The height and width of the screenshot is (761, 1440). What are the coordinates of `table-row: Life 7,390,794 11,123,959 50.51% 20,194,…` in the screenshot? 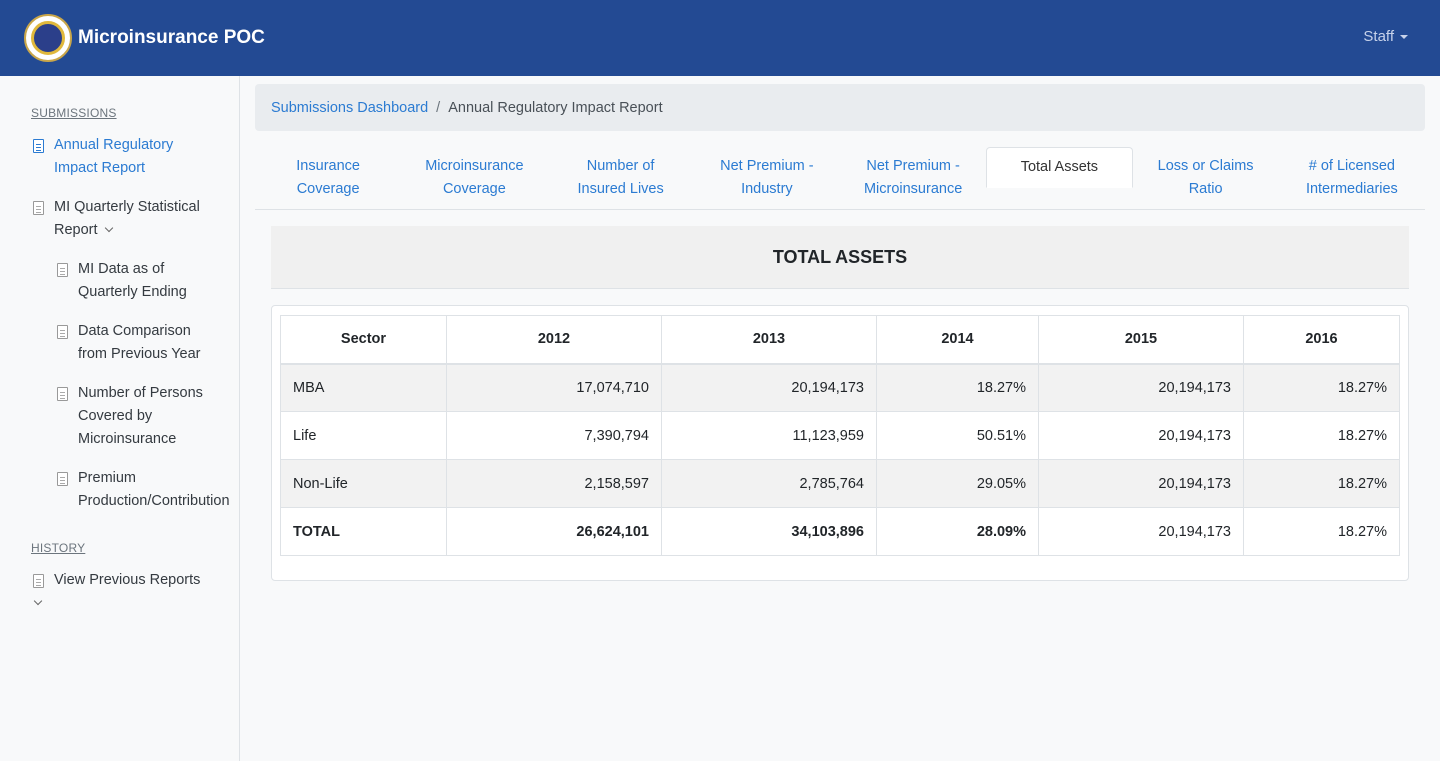 It's located at (840, 435).